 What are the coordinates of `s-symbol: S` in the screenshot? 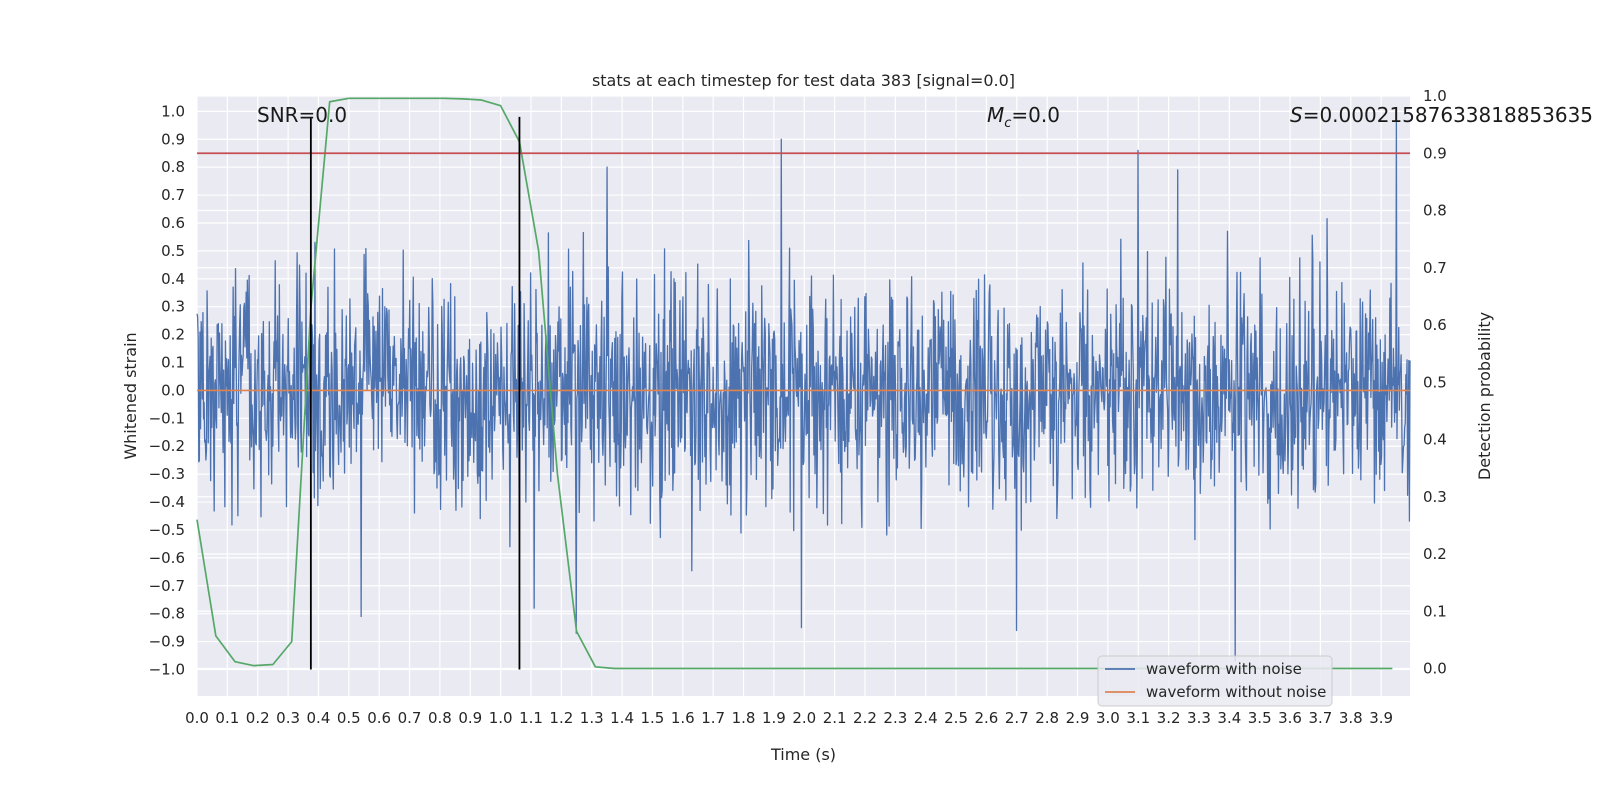 It's located at (1296, 115).